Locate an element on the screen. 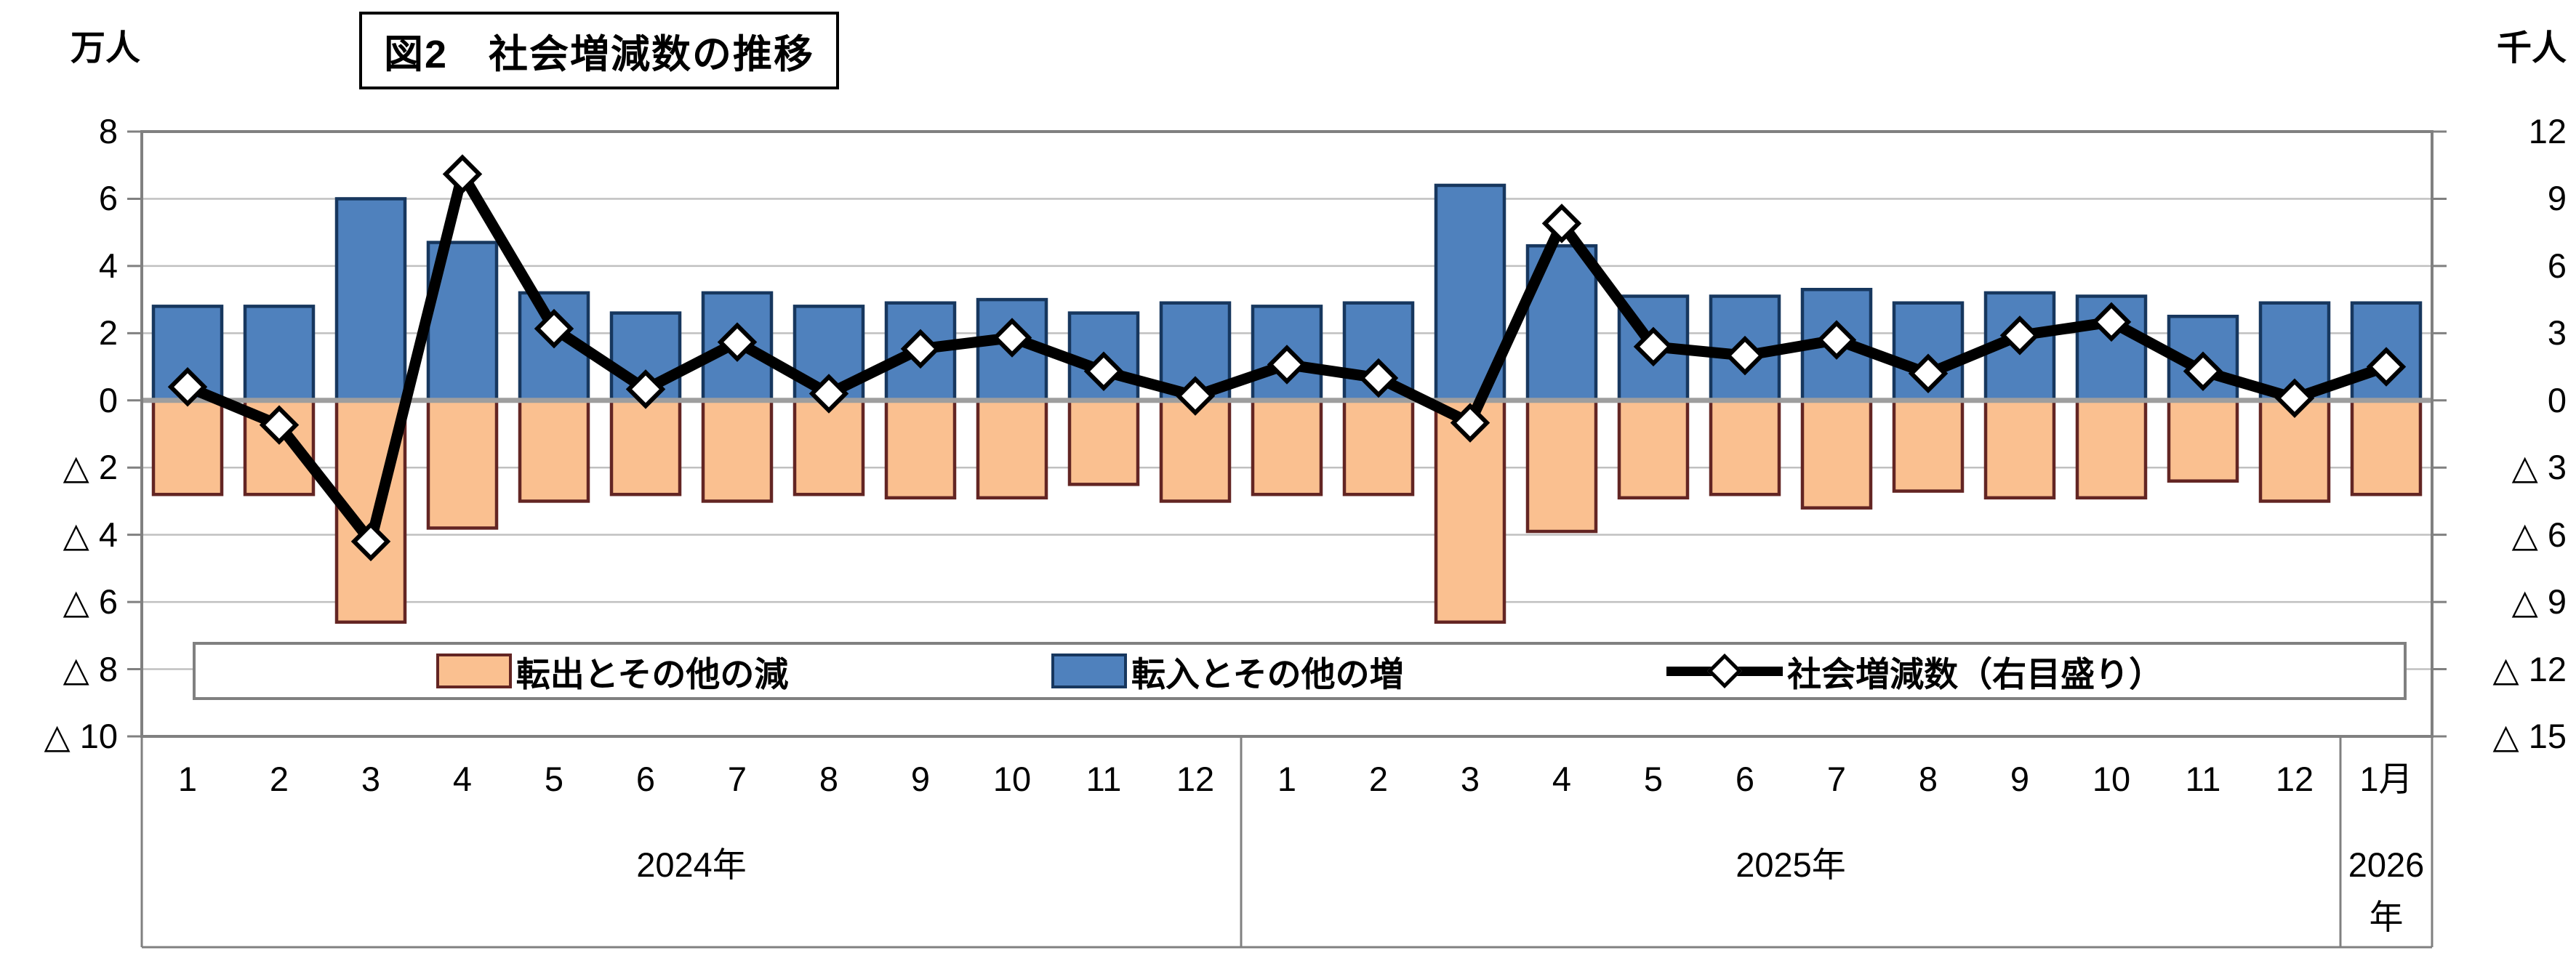  legend-item-transfers-in: 転入とその他の増 is located at coordinates (1228, 671).